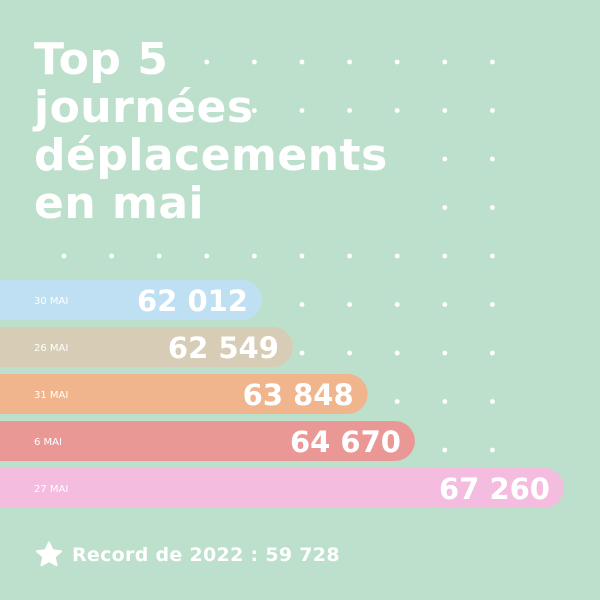  Describe the element at coordinates (192, 301) in the screenshot. I see `value-label: 62 012` at that location.